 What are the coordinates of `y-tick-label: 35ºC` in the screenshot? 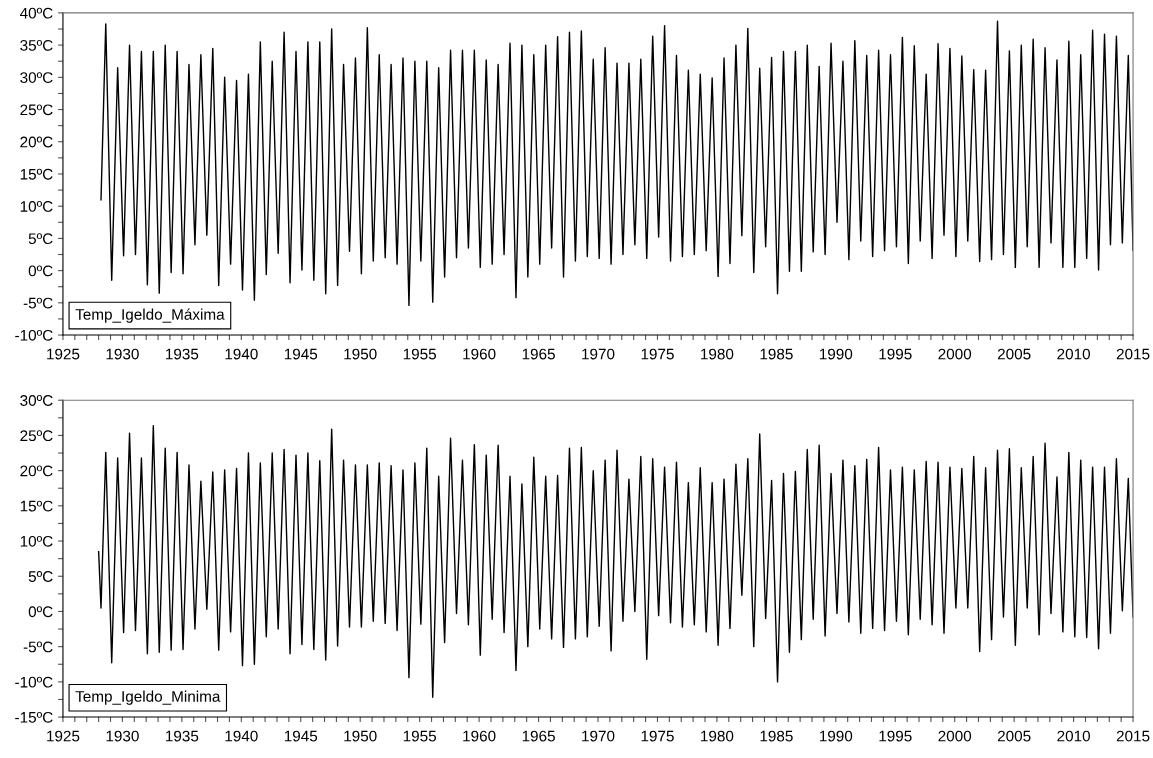 It's located at (36, 45).